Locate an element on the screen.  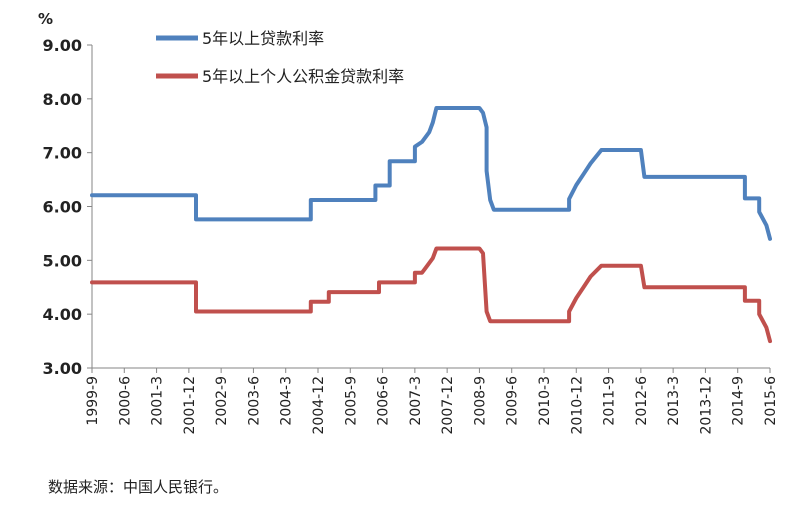
x-tick-label: 1999-9 is located at coordinates (93, 401).